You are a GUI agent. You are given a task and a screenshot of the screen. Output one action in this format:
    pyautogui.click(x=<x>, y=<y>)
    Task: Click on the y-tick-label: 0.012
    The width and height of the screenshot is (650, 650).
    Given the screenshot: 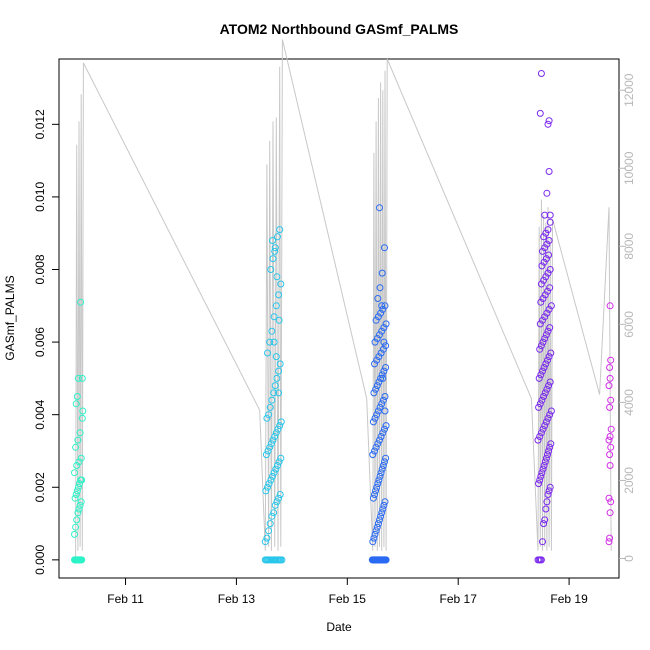 What is the action you would take?
    pyautogui.click(x=40, y=124)
    